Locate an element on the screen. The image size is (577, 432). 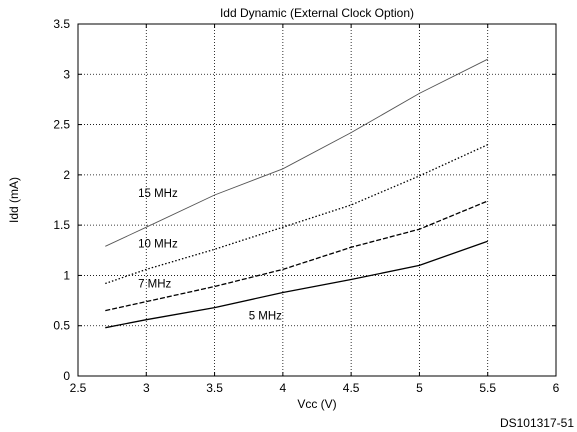
series-label: 5 MHz is located at coordinates (265, 317).